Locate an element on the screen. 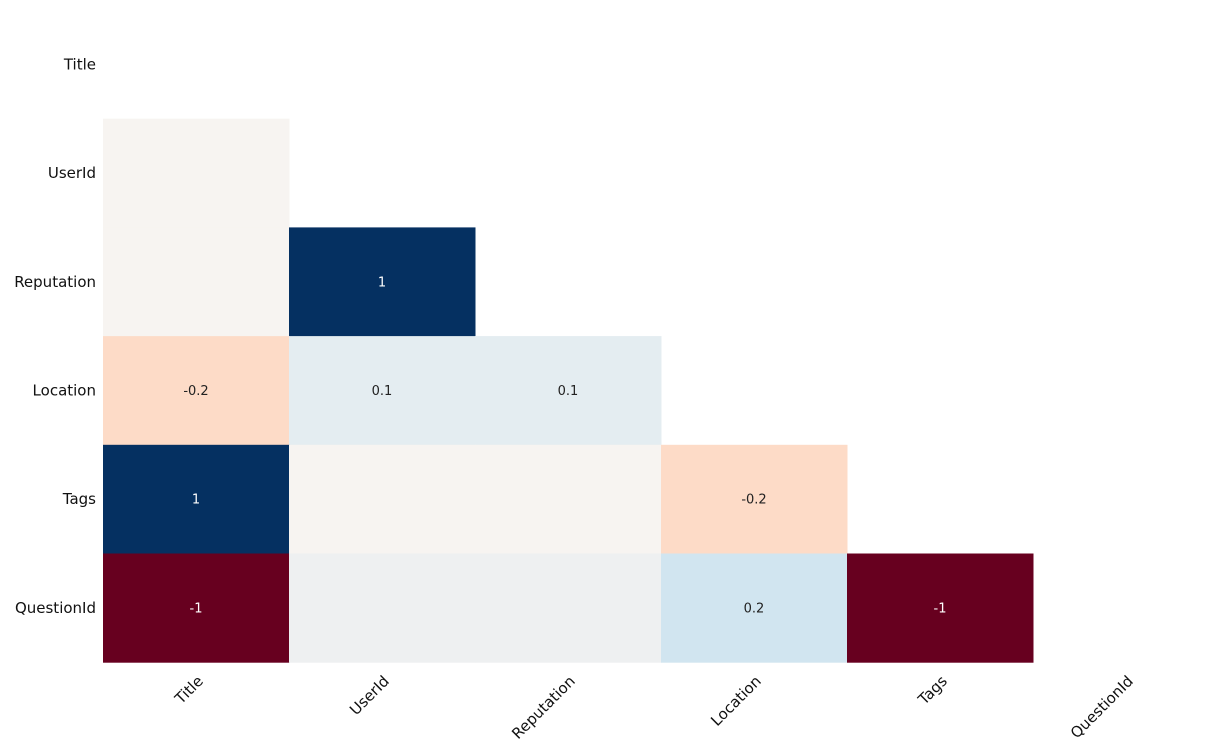 Image resolution: width=1229 pixels, height=750 pixels. row-label-userid: UserId is located at coordinates (72, 173).